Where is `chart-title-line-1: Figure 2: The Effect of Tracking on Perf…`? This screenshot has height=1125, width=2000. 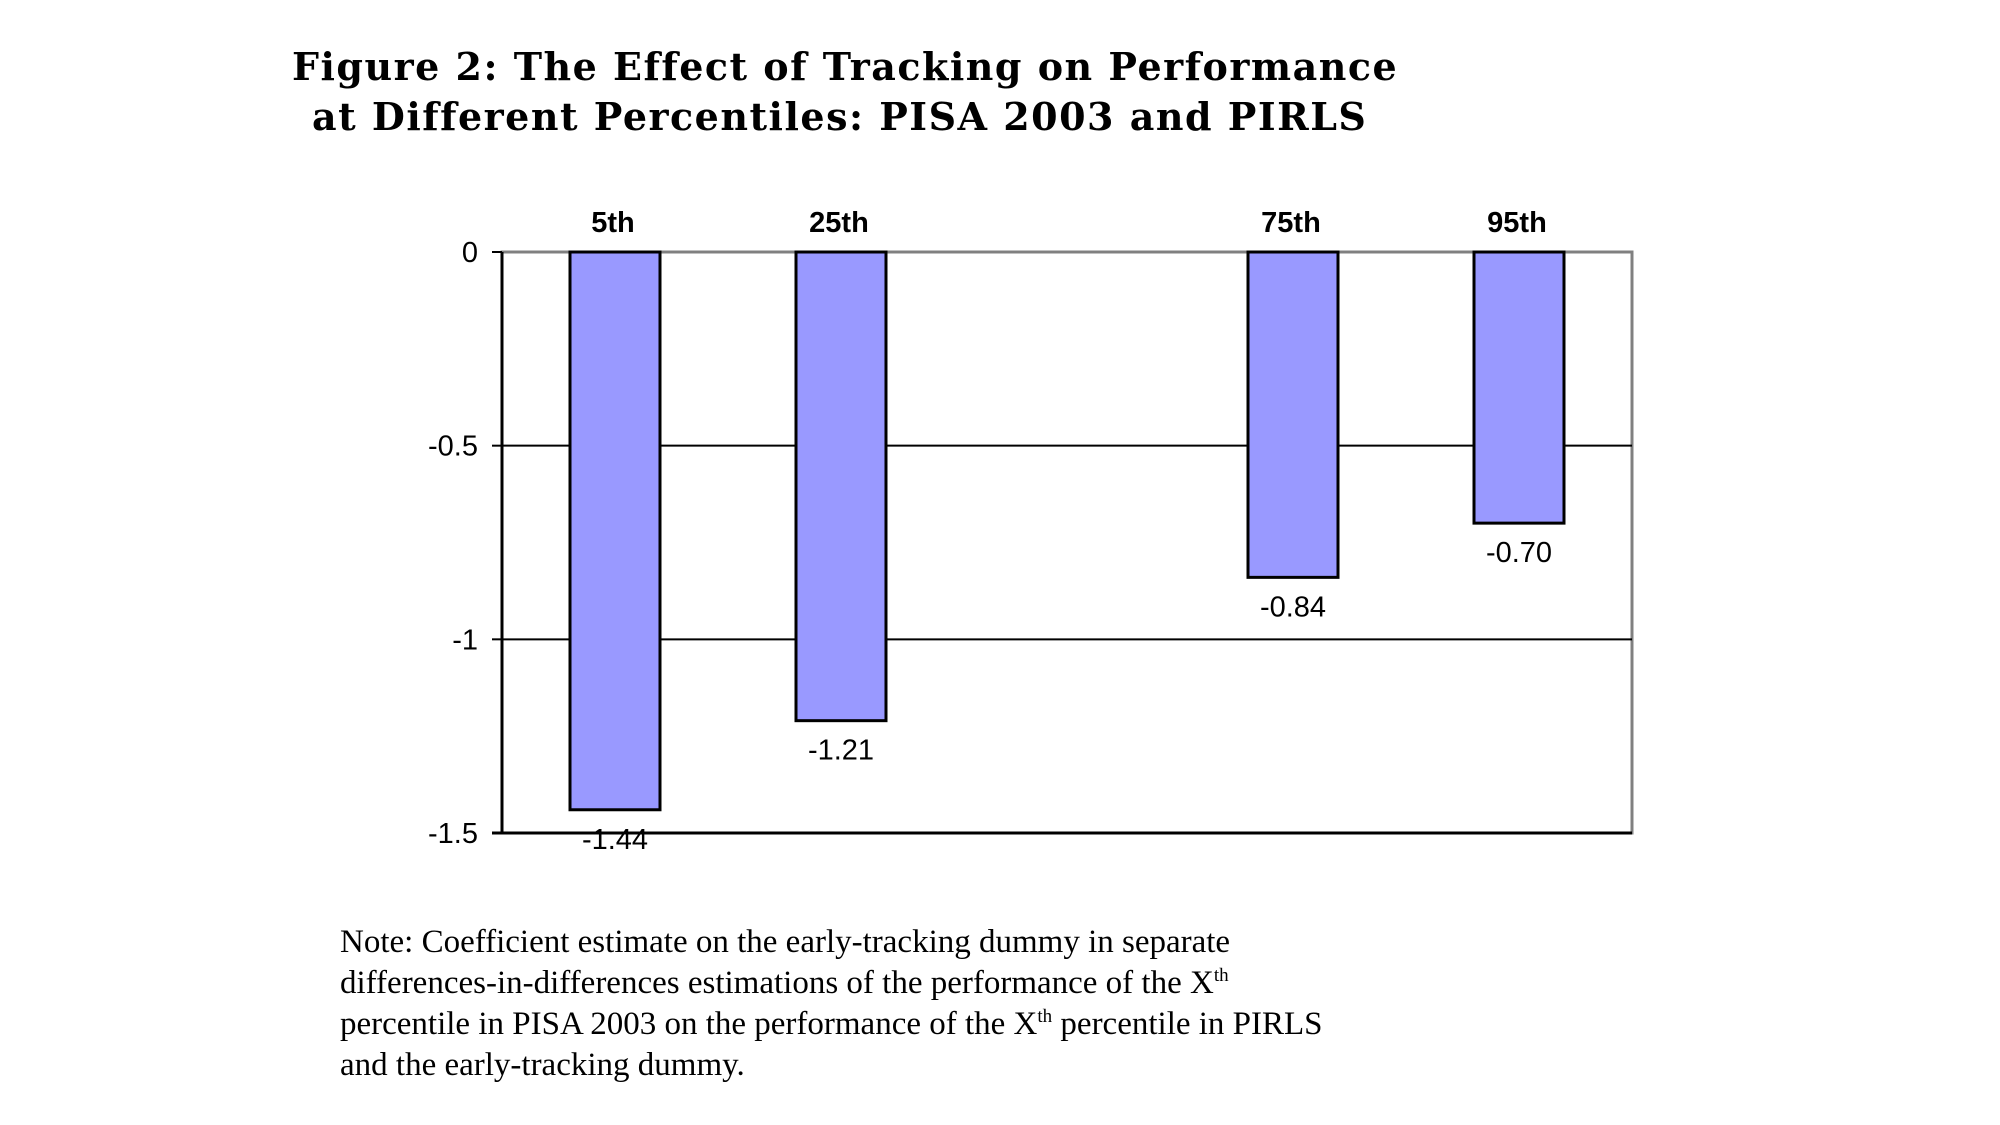
chart-title-line-1: Figure 2: The Effect of Tracking on Perf… is located at coordinates (845, 66).